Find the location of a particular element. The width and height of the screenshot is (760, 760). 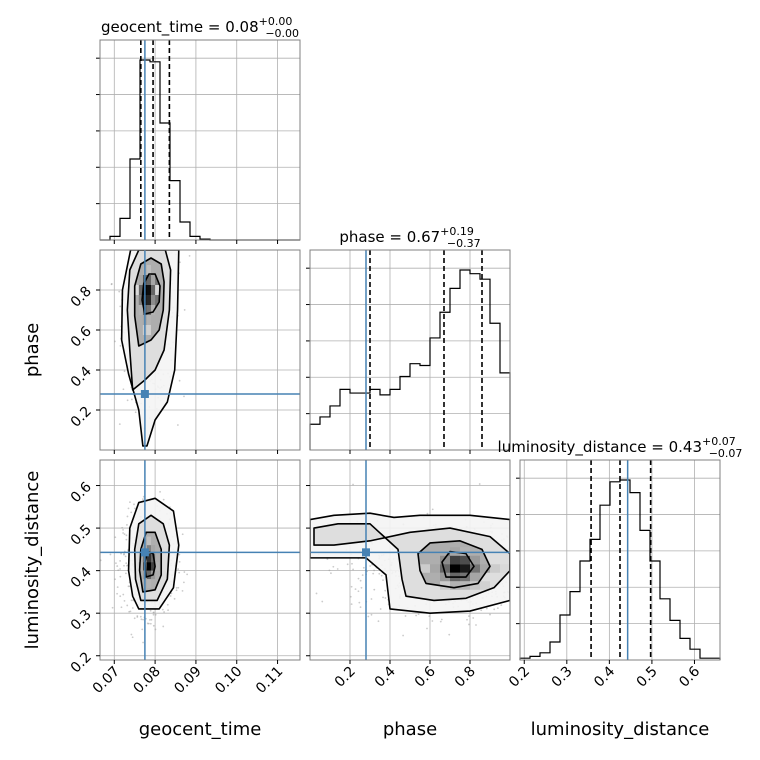

x-tick-label: 0.5 is located at coordinates (647, 677).